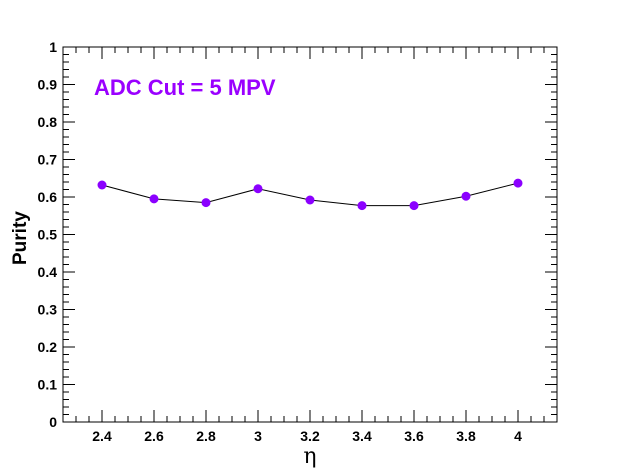 Image resolution: width=621 pixels, height=469 pixels. Describe the element at coordinates (48, 197) in the screenshot. I see `y-tick-label: 0.6` at that location.